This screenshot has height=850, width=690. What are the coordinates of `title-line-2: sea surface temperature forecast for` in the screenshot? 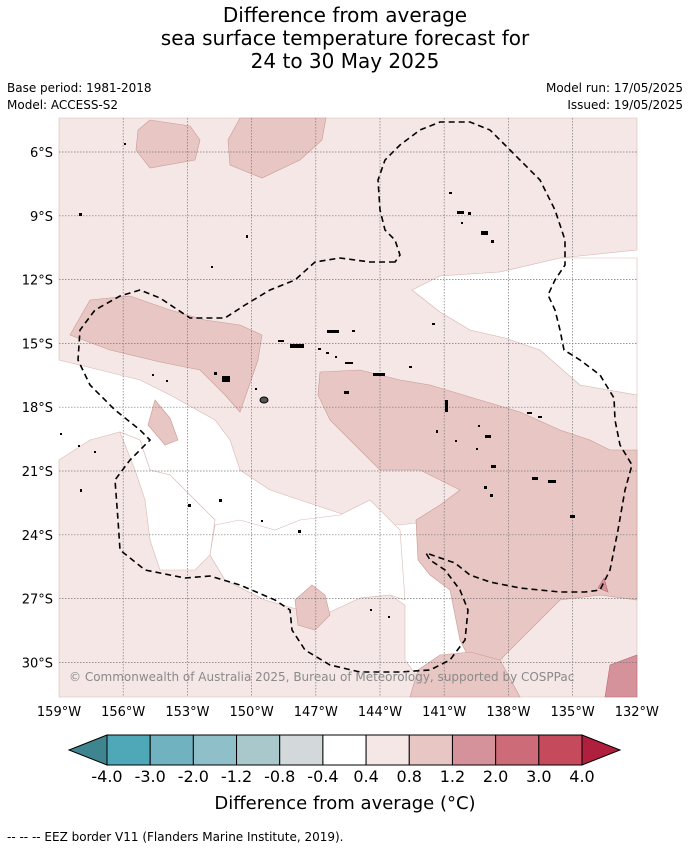 It's located at (345, 38).